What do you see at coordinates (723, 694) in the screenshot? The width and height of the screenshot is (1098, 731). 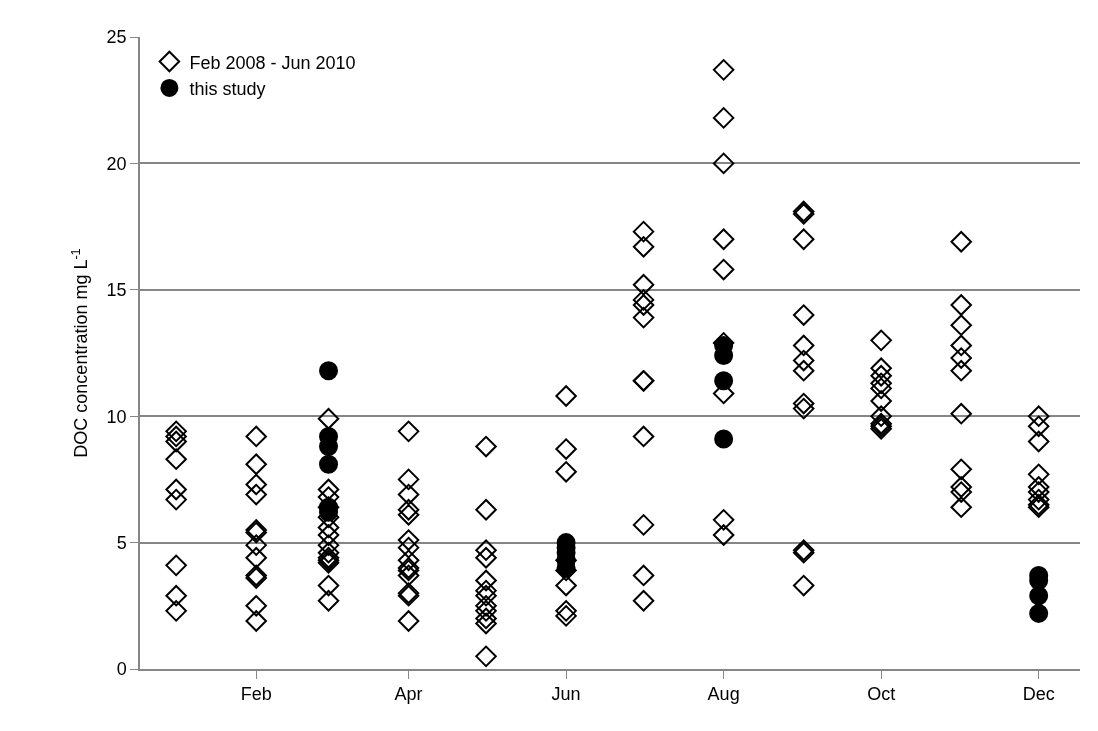 I see `x-tick-label: Aug` at bounding box center [723, 694].